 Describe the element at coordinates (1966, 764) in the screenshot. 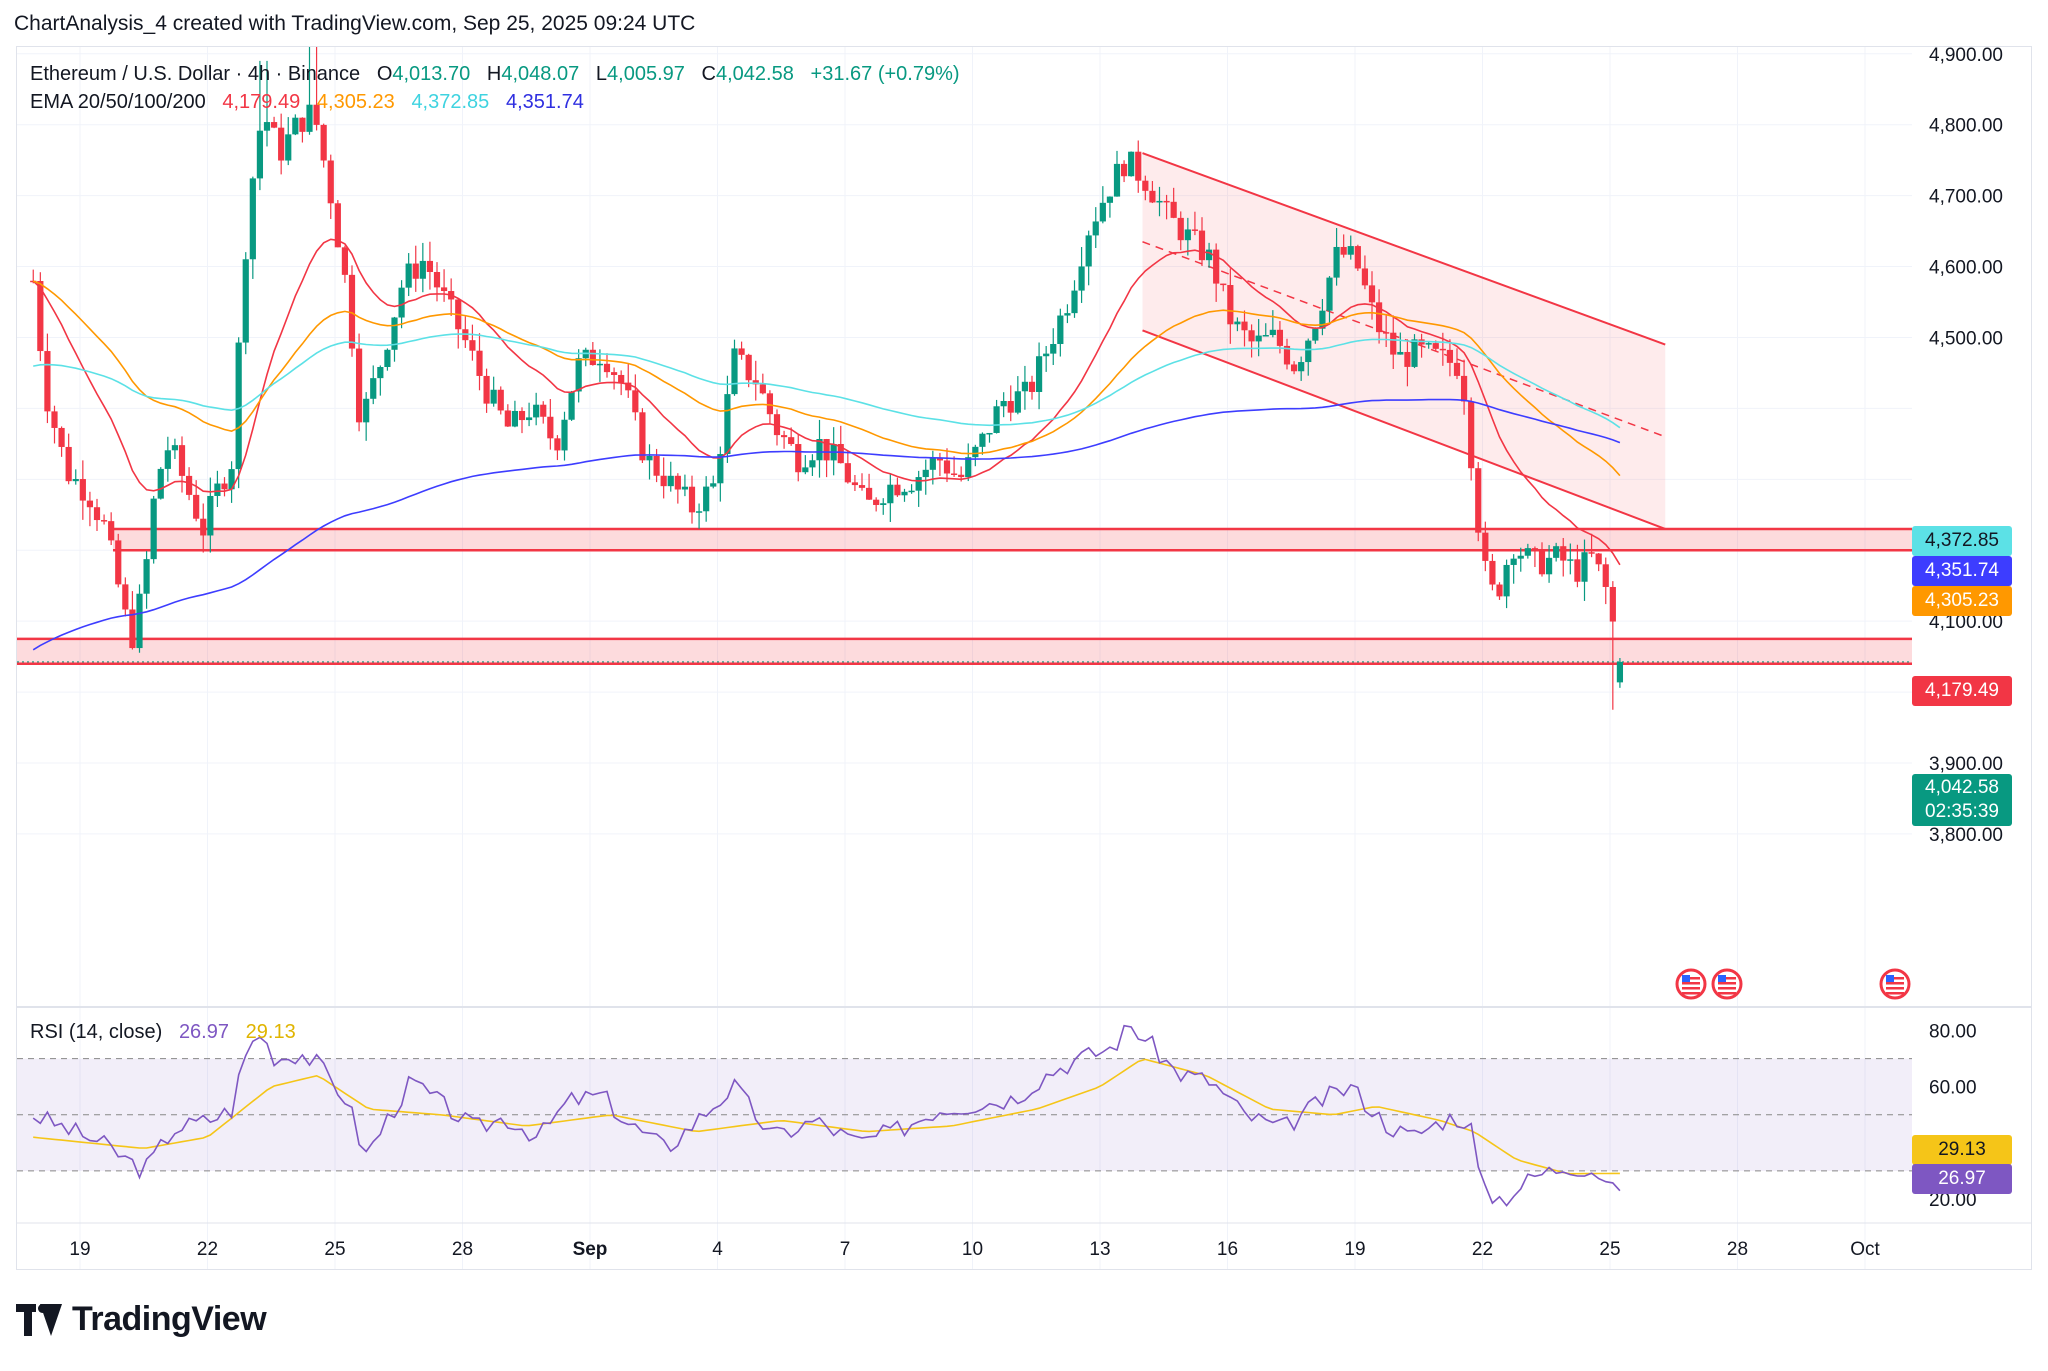

I see `price-axis-label: 3,900.00` at that location.